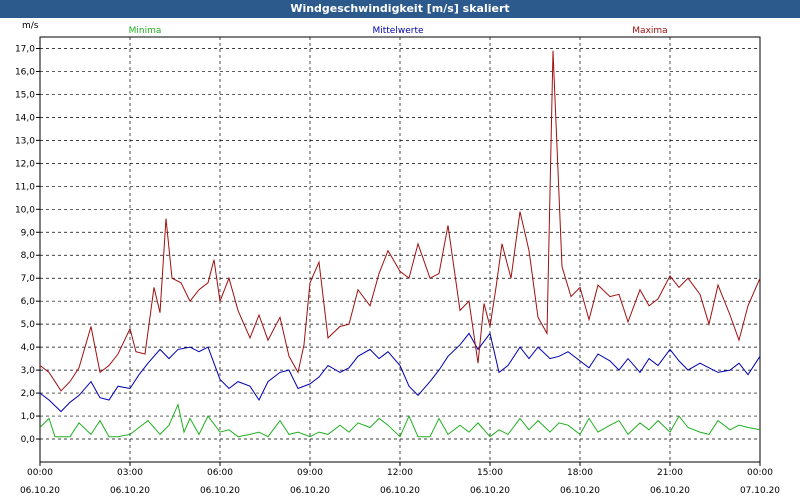 Image resolution: width=800 pixels, height=500 pixels. What do you see at coordinates (25, 141) in the screenshot?
I see `y-tick-label: 13,0` at bounding box center [25, 141].